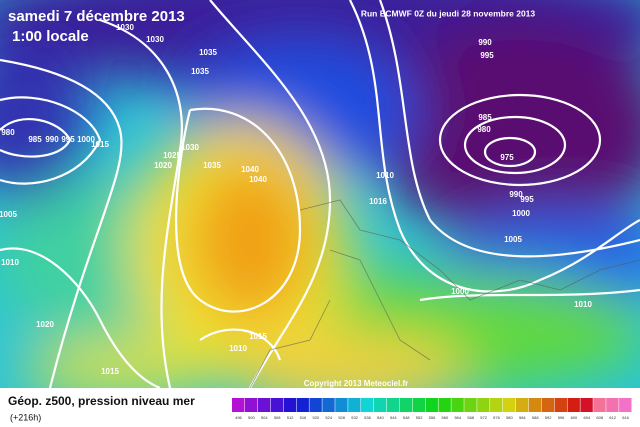 The width and height of the screenshot is (640, 427). What do you see at coordinates (367, 417) in the screenshot?
I see `colorbar-label: 536` at bounding box center [367, 417].